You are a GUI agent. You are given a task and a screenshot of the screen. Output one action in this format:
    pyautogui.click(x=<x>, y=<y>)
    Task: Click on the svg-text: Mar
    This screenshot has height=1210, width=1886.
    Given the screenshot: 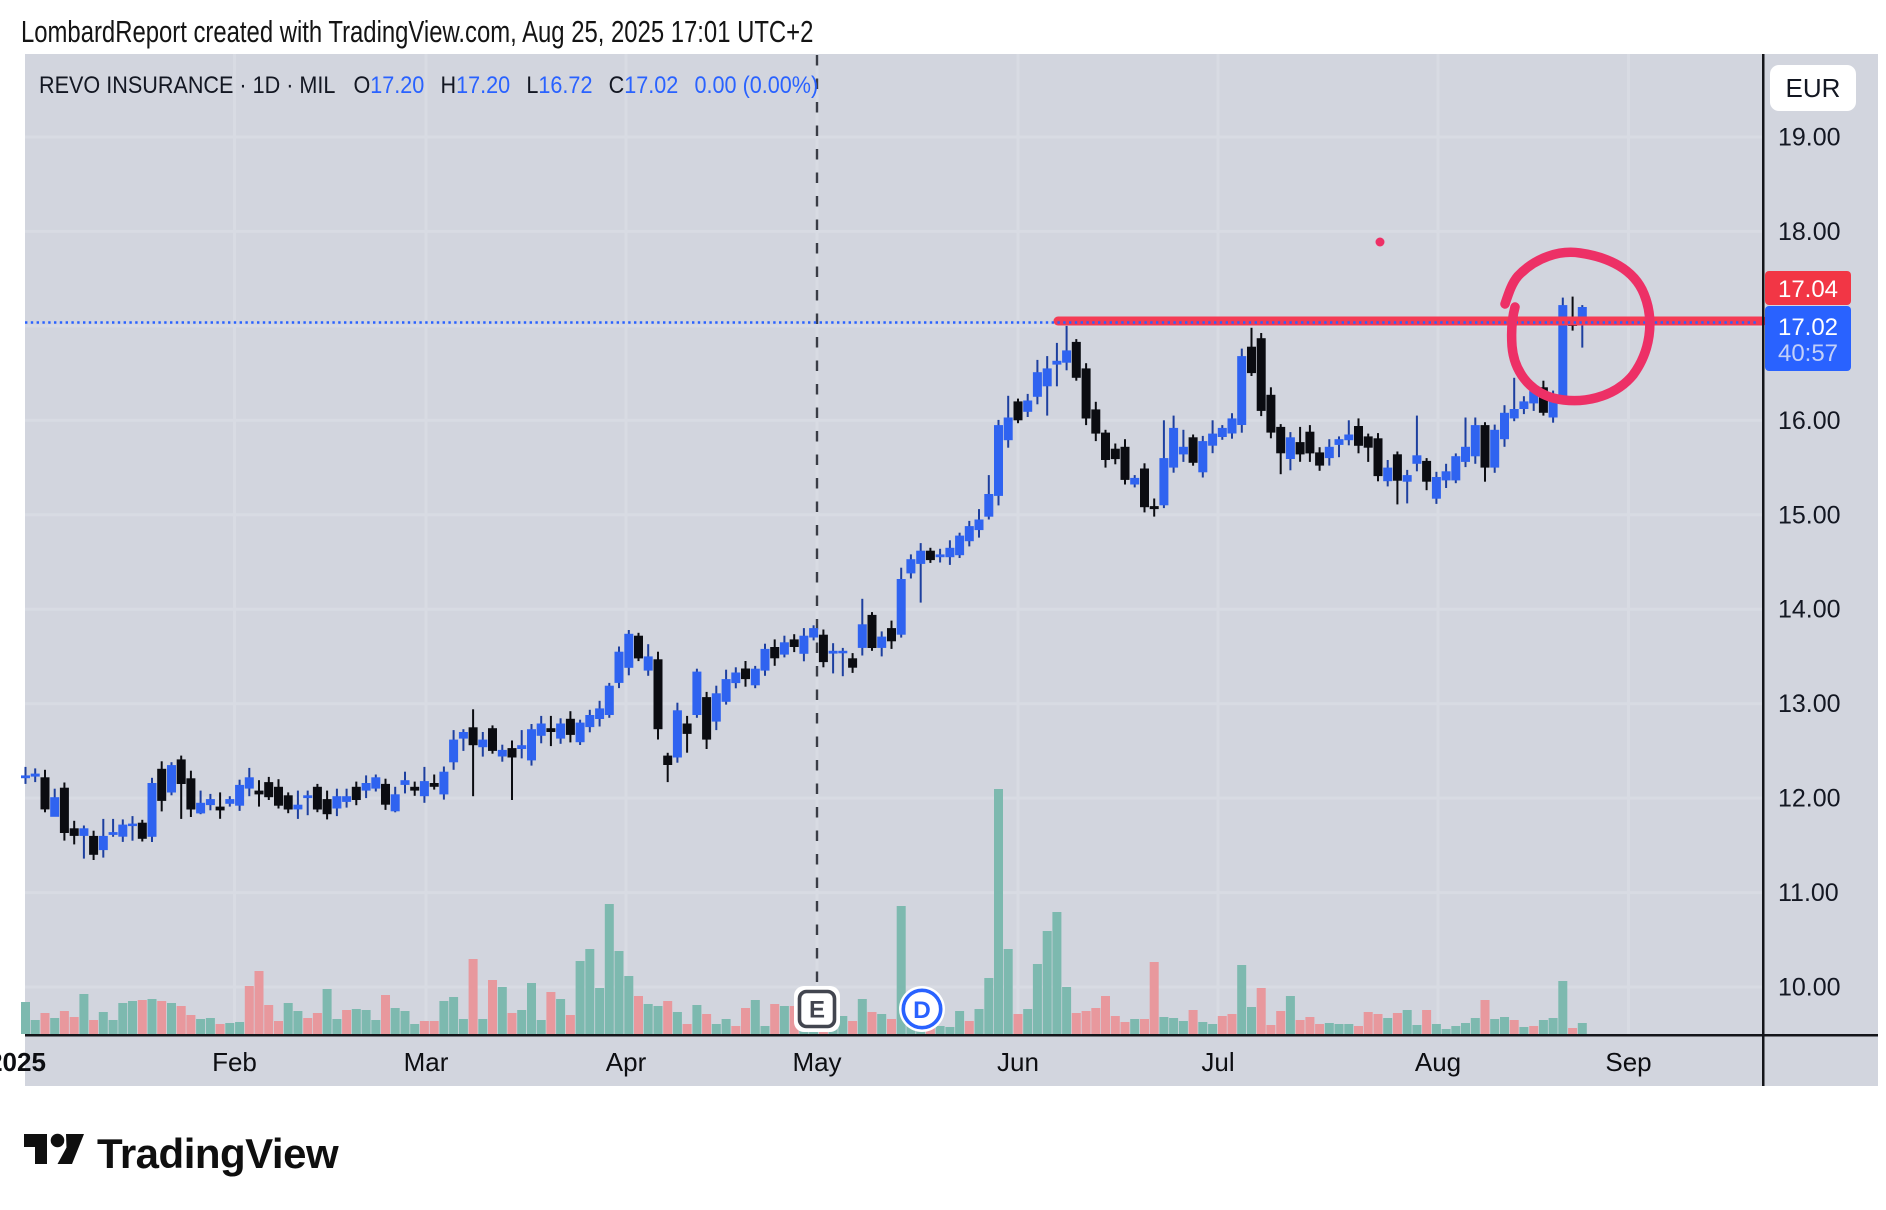 What is the action you would take?
    pyautogui.click(x=426, y=1062)
    